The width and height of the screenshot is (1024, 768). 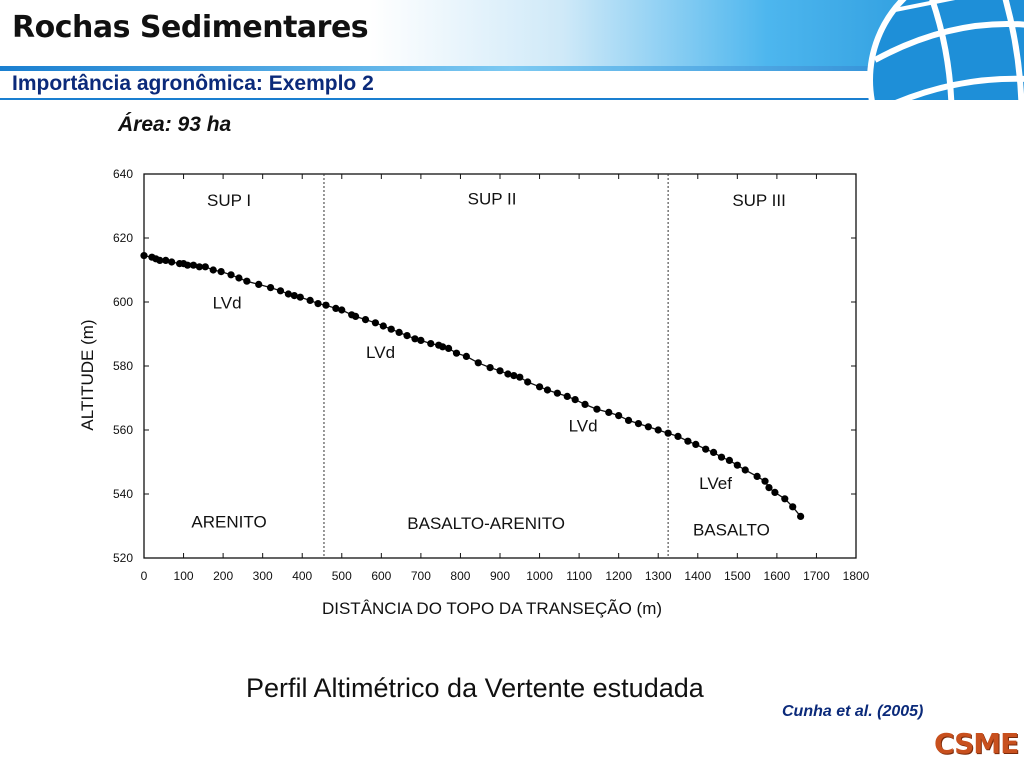 I want to click on y-tick-label: 640, so click(x=123, y=174).